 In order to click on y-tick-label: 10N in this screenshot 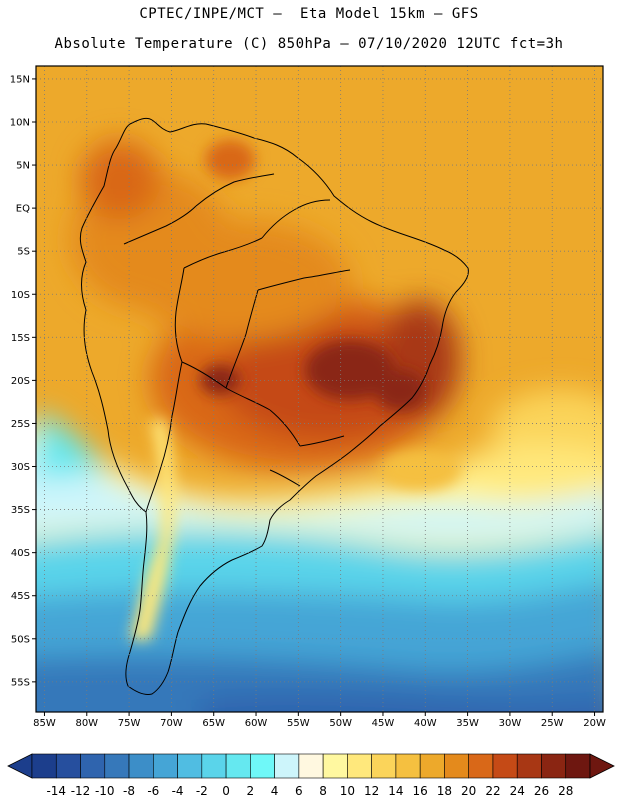, I will do `click(20, 122)`.